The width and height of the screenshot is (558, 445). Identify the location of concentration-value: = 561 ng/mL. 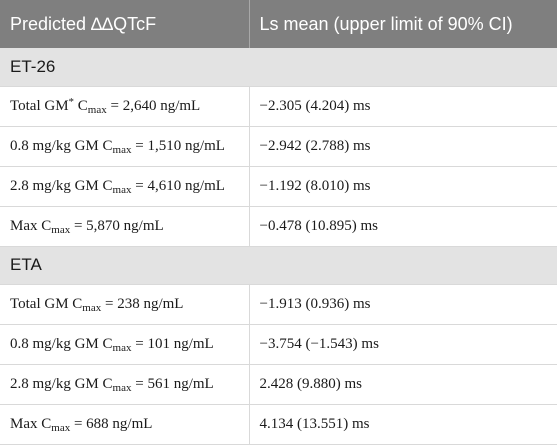
(172, 384).